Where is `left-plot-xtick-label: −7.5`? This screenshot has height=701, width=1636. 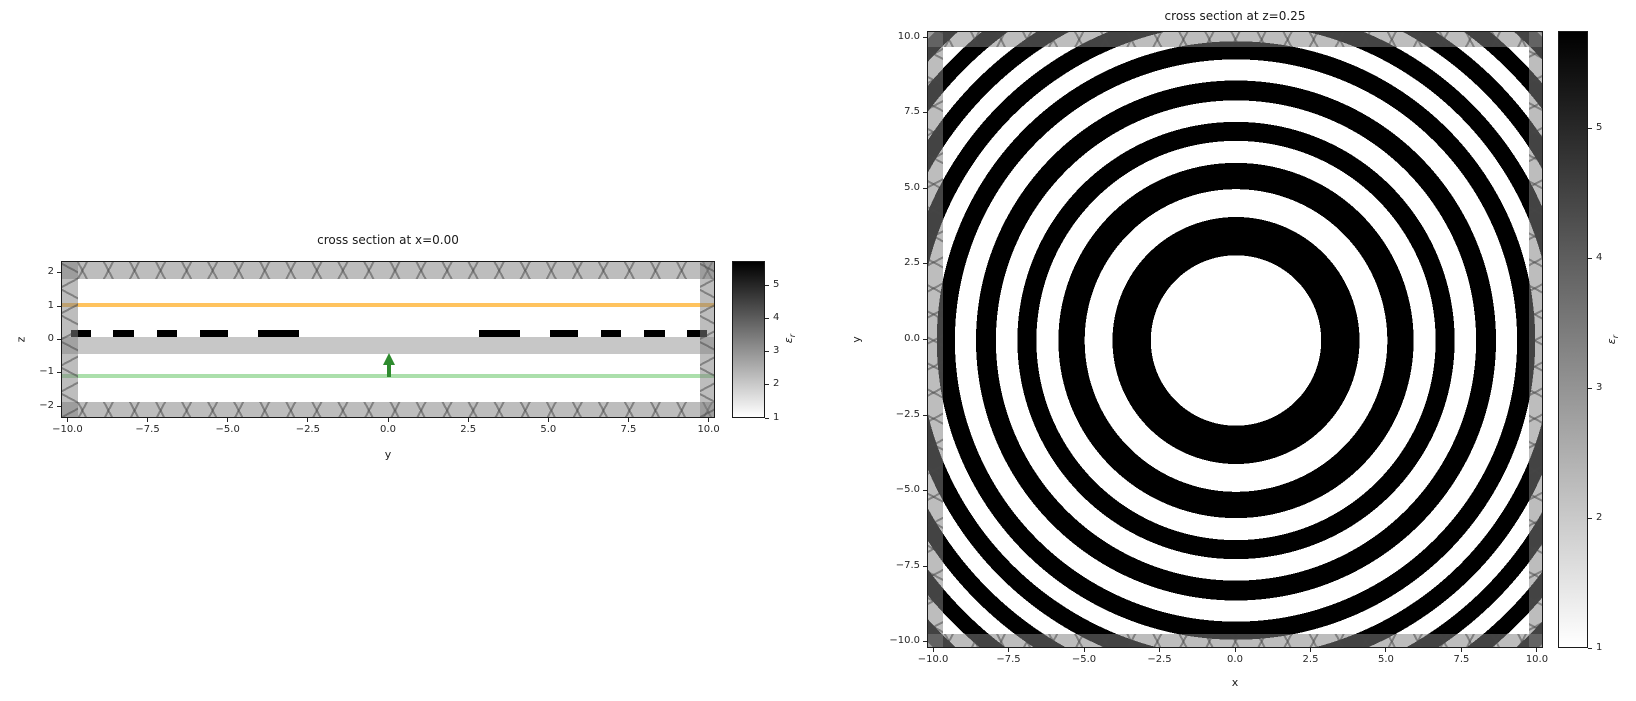 left-plot-xtick-label: −7.5 is located at coordinates (147, 429).